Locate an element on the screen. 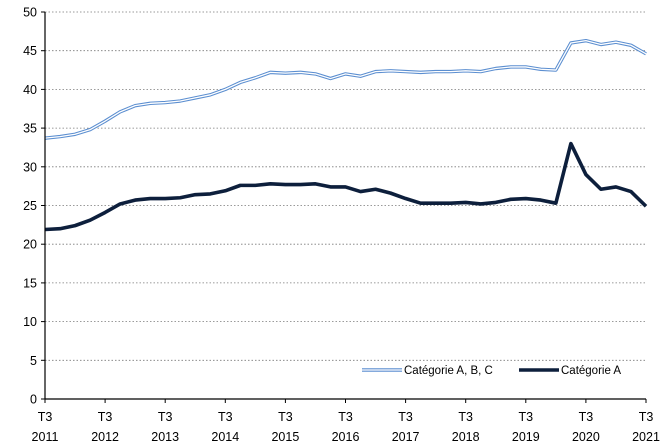 The image size is (671, 448). y-tick-label: 15 is located at coordinates (30, 283).